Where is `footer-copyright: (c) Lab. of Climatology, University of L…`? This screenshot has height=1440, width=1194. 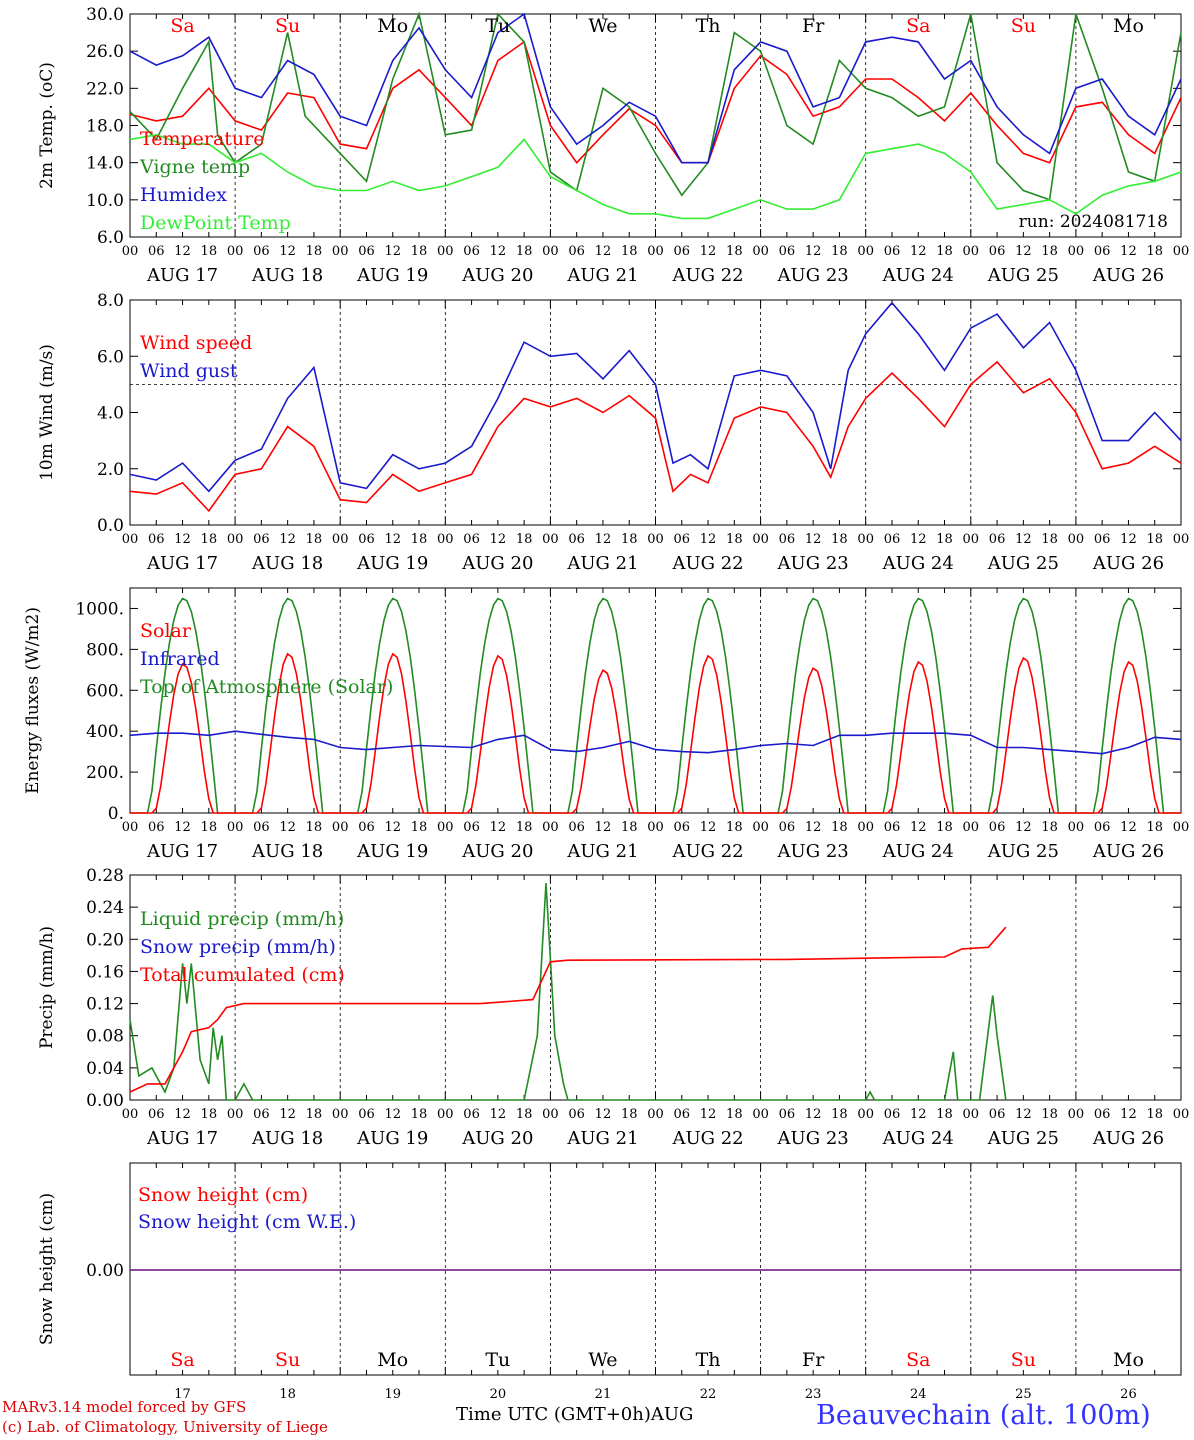
footer-copyright: (c) Lab. of Climatology, University of L… is located at coordinates (165, 1427).